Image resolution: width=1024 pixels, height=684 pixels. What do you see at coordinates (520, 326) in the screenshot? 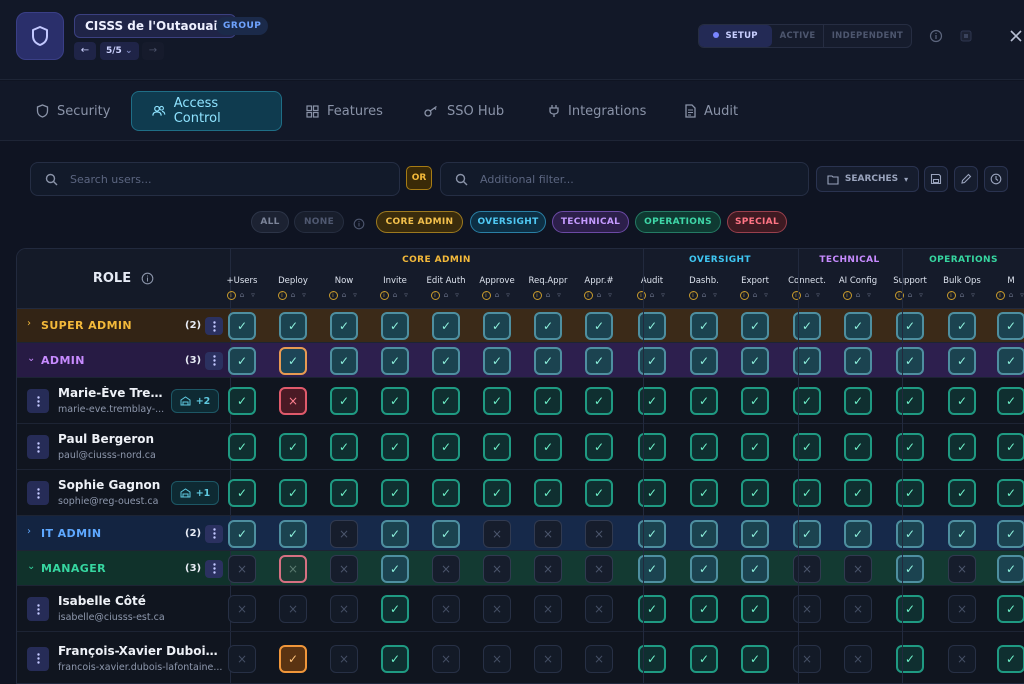
I see `role-row: › SUPER ADMIN (2) ✓ ✓ ✓ ✓ ✓ ✓ ✓ ✓ ✓ ✓ ✓ ✓ ✓ ✓ ✓ ✓` at bounding box center [520, 326].